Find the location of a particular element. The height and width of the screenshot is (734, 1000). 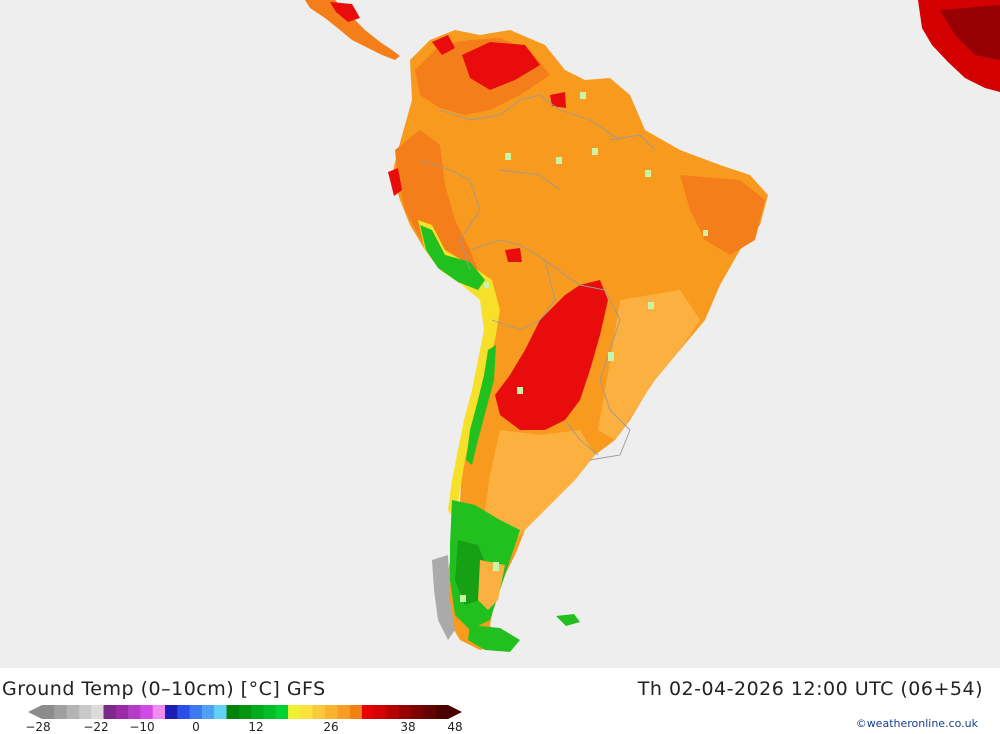

tierra-del-fuego is located at coordinates (494, 638).